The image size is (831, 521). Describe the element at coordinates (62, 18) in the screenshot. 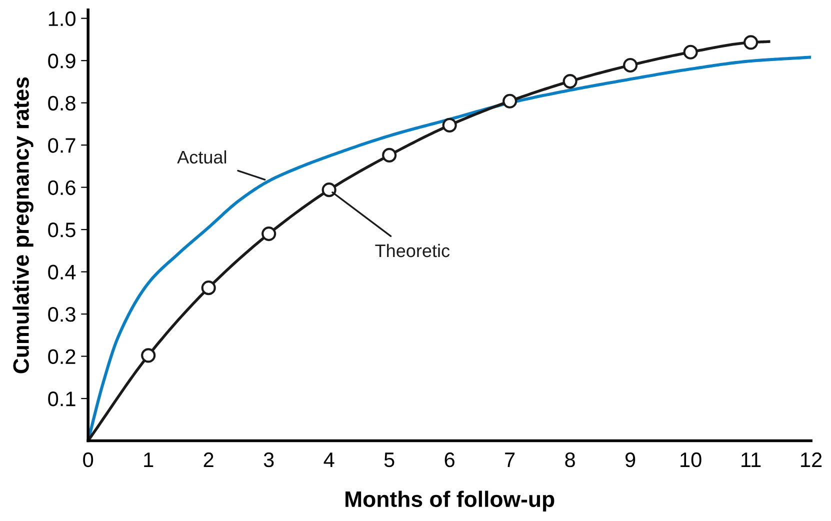

I see `y-tick-label: 1.0` at that location.